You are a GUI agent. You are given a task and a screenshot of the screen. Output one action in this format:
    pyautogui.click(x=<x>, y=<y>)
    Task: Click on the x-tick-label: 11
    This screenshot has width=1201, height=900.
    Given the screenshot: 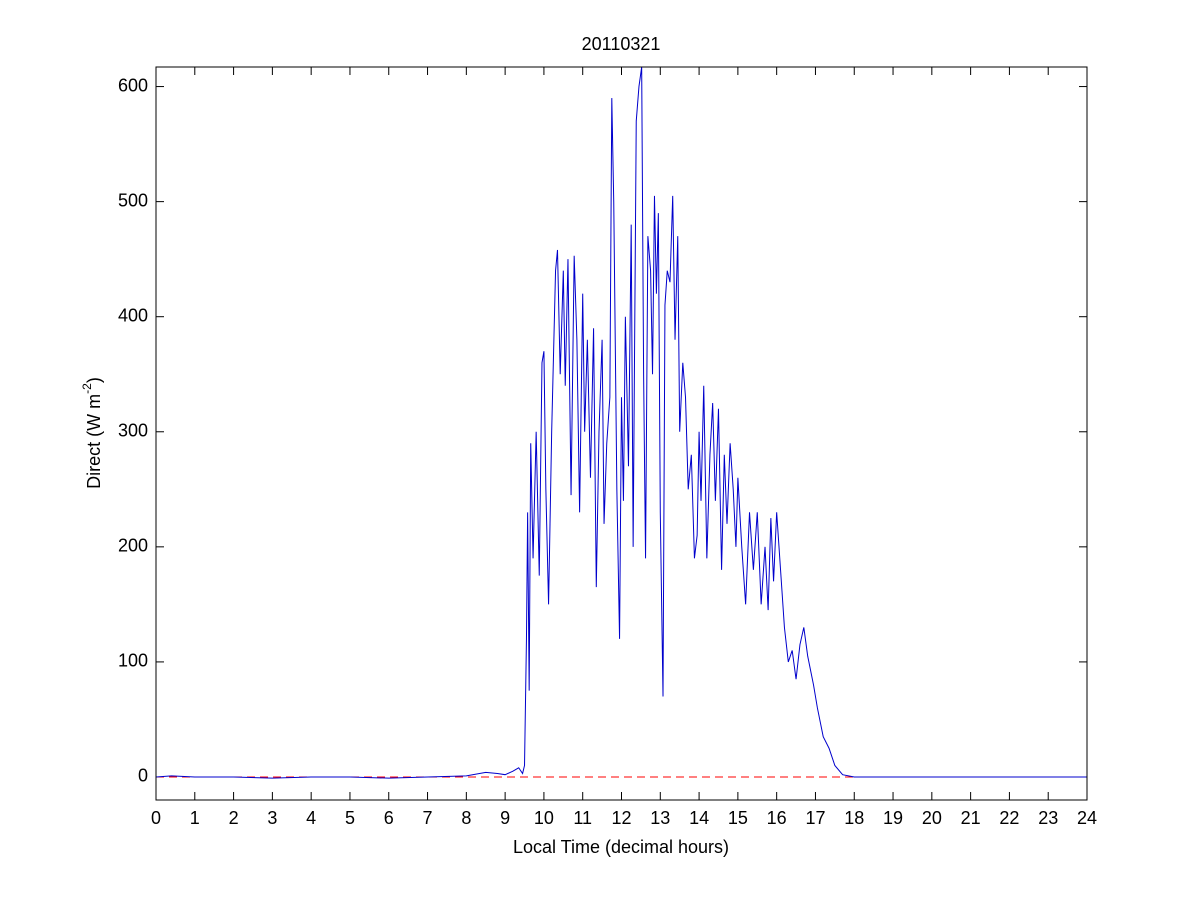 What is the action you would take?
    pyautogui.click(x=582, y=818)
    